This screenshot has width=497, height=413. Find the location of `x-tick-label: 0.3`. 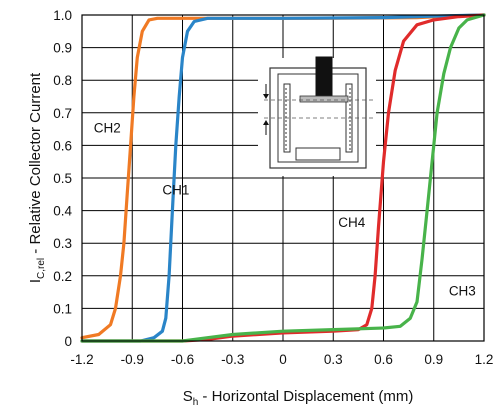

x-tick-label: 0.3 is located at coordinates (333, 359).